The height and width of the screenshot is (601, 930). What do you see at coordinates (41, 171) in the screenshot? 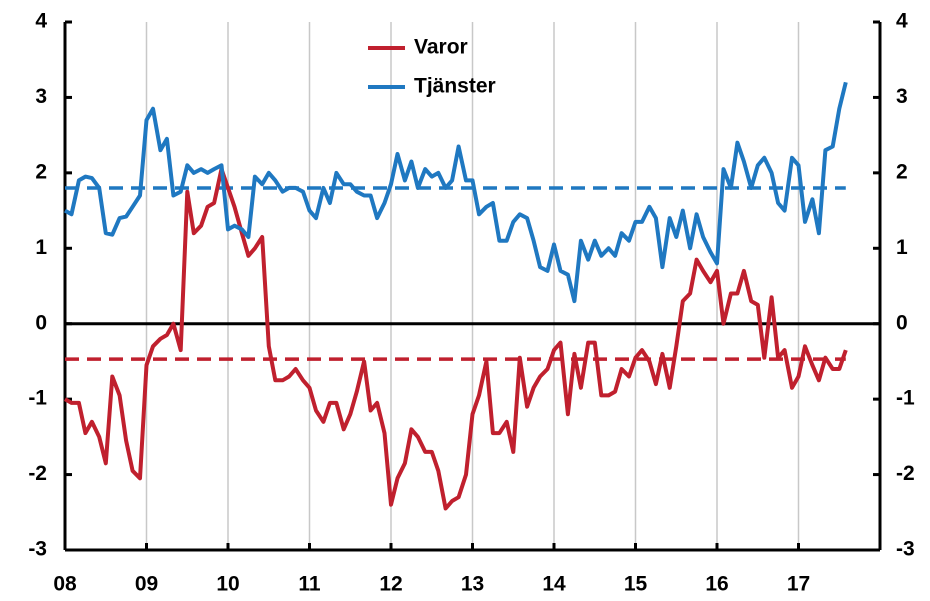
I see `y-tick-label: 2` at bounding box center [41, 171].